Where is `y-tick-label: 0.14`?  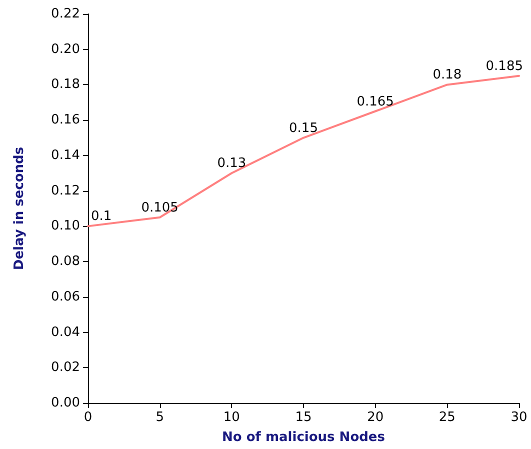
y-tick-label: 0.14 is located at coordinates (65, 155).